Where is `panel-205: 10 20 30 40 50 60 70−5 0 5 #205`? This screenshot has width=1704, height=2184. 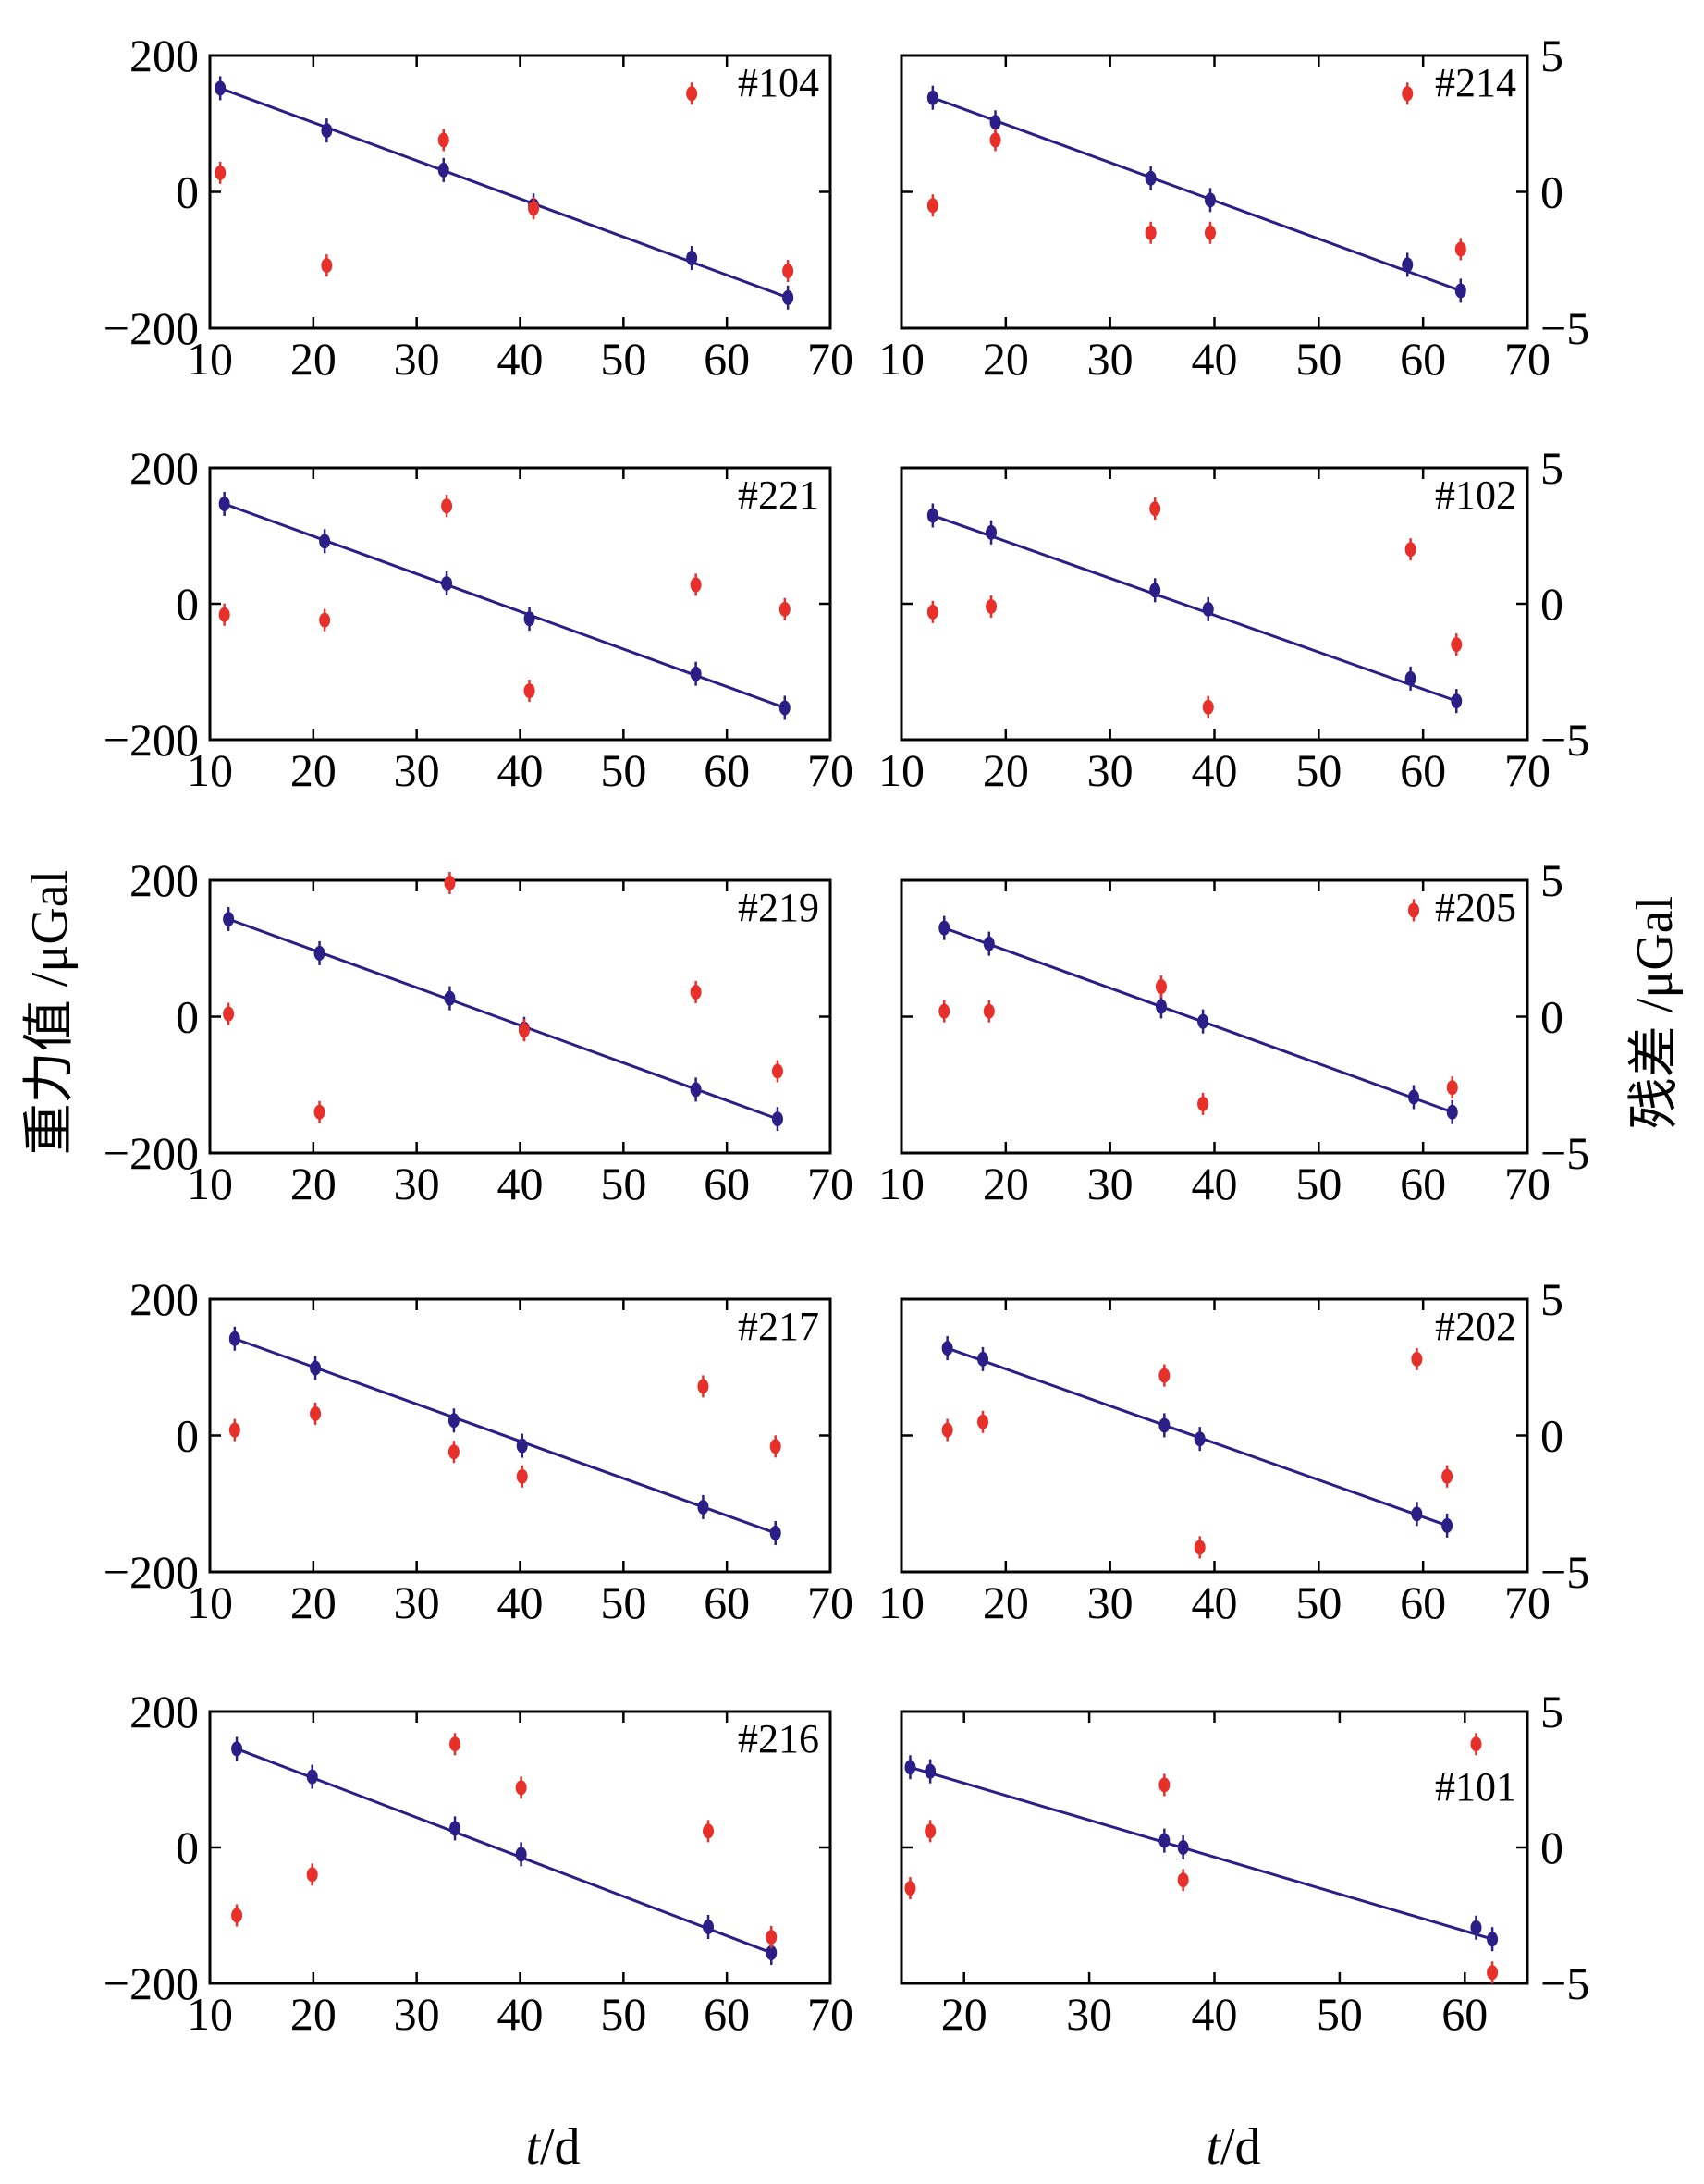 panel-205: 10 20 30 40 50 60 70−5 0 5 #205 is located at coordinates (1233, 1031).